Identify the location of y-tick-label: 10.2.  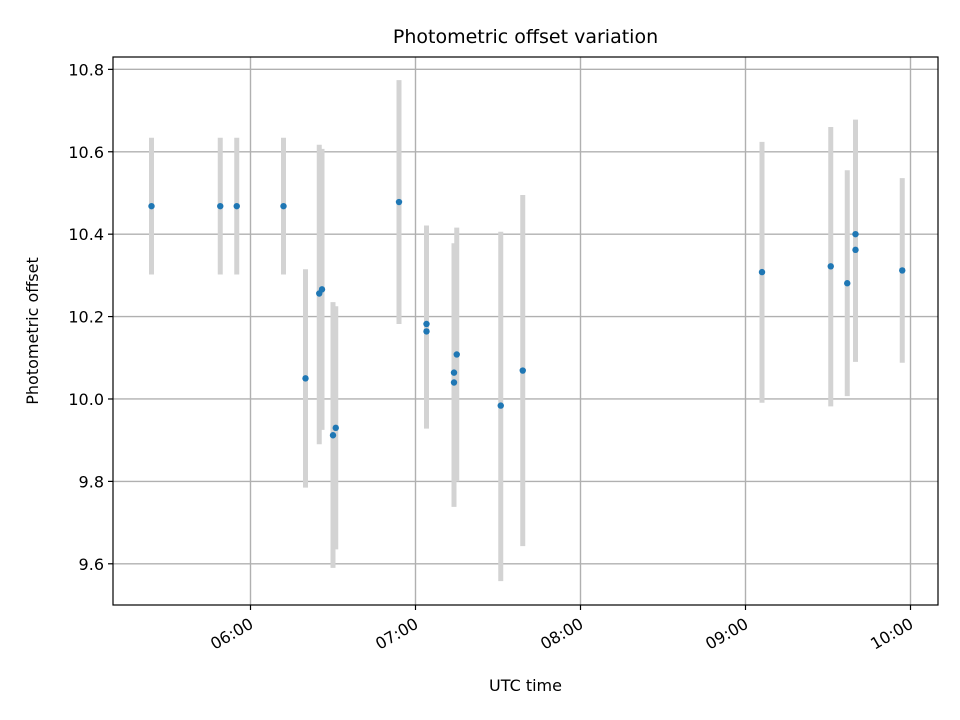
(86, 317).